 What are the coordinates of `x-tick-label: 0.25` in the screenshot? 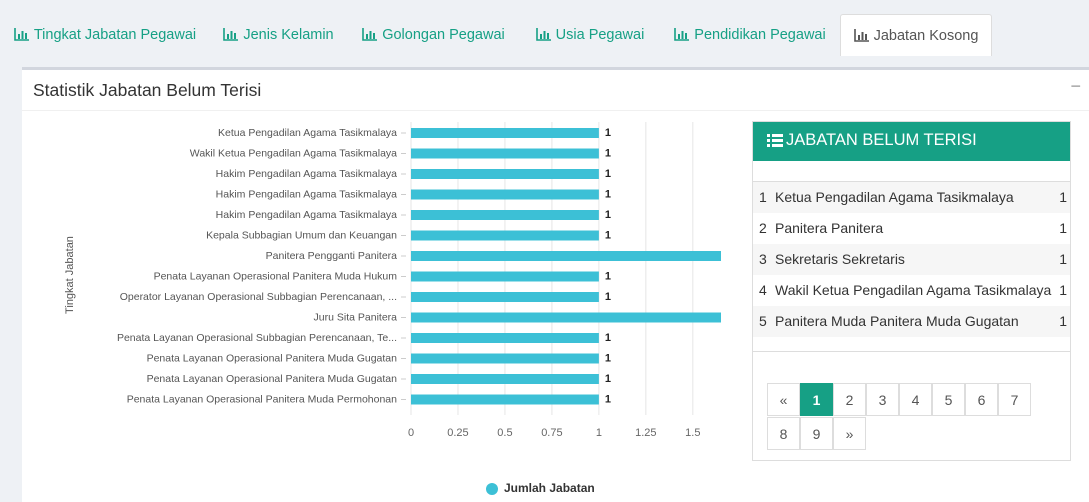 It's located at (457, 433).